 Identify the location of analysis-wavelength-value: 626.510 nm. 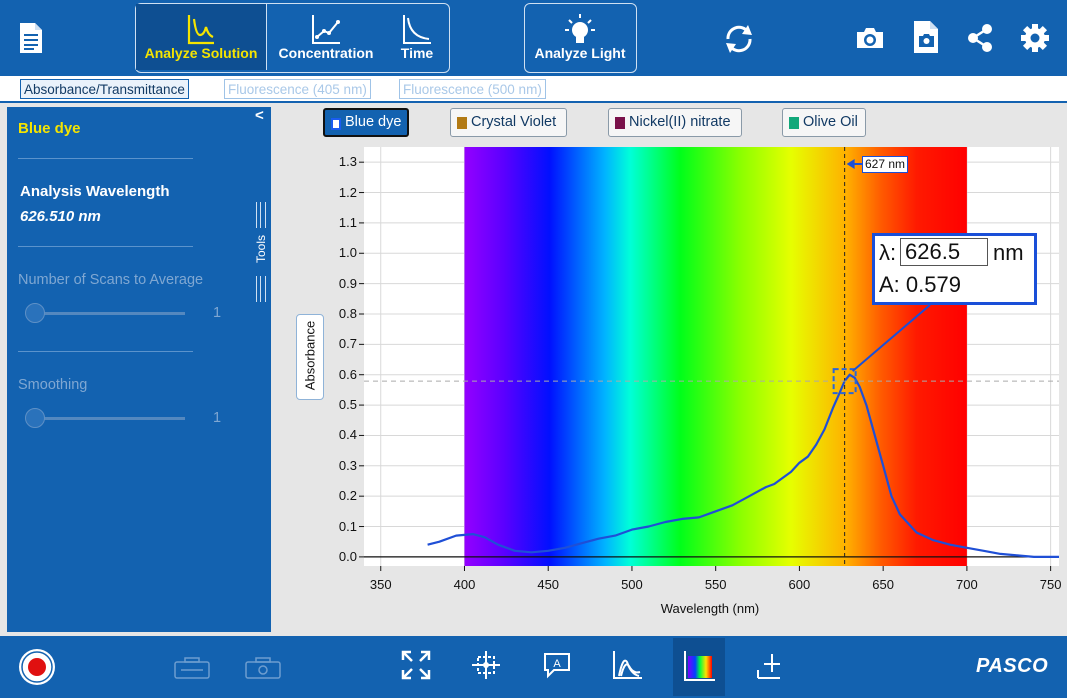
(60, 216).